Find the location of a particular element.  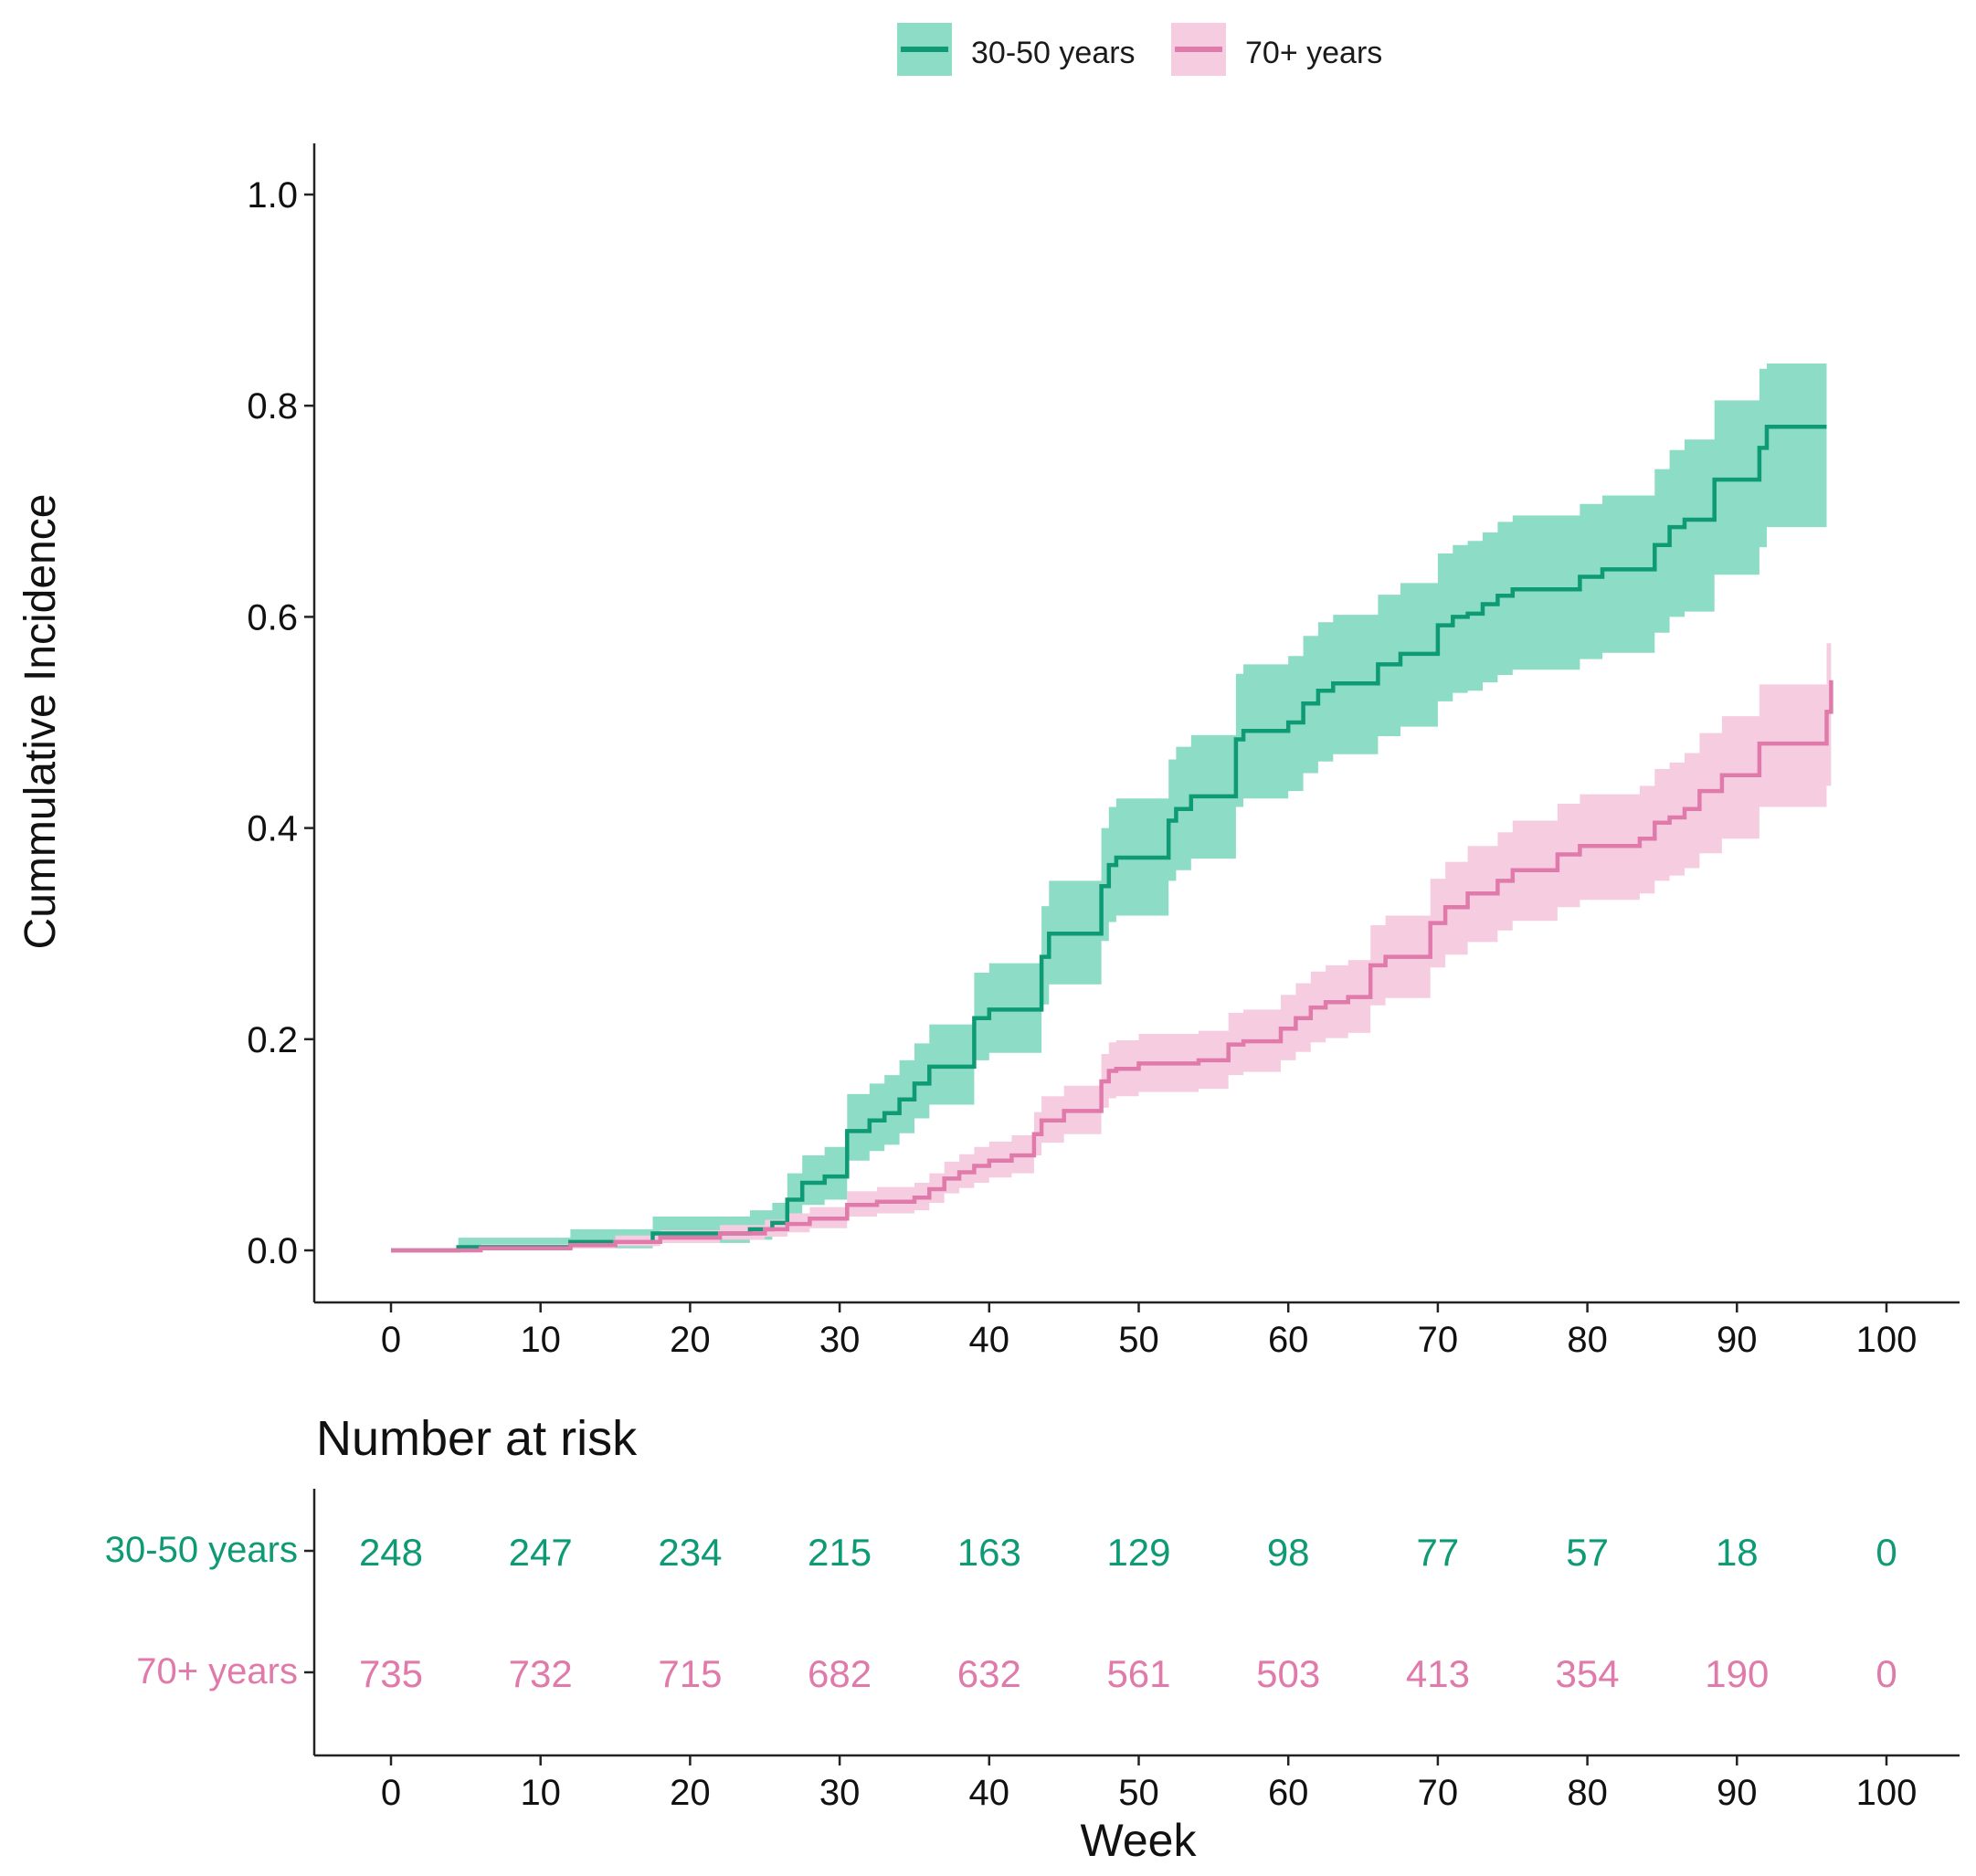

risk-row-label-70-plus-years: 70+ years is located at coordinates (217, 1671).